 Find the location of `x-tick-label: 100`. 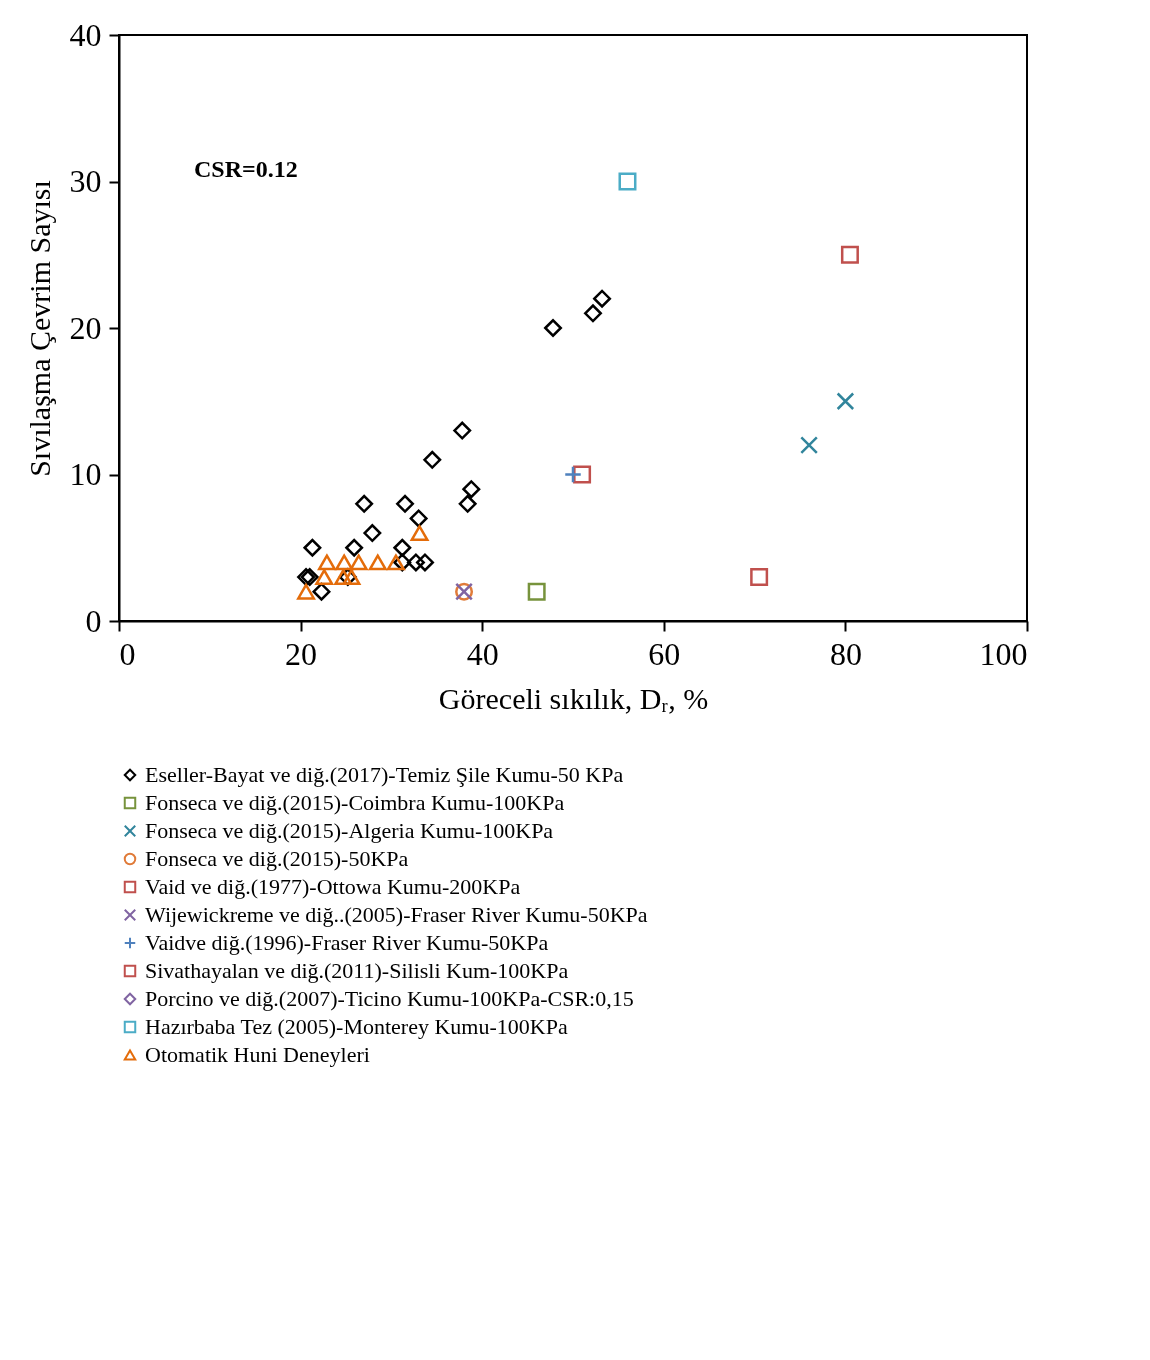

x-tick-label: 100 is located at coordinates (1003, 653).